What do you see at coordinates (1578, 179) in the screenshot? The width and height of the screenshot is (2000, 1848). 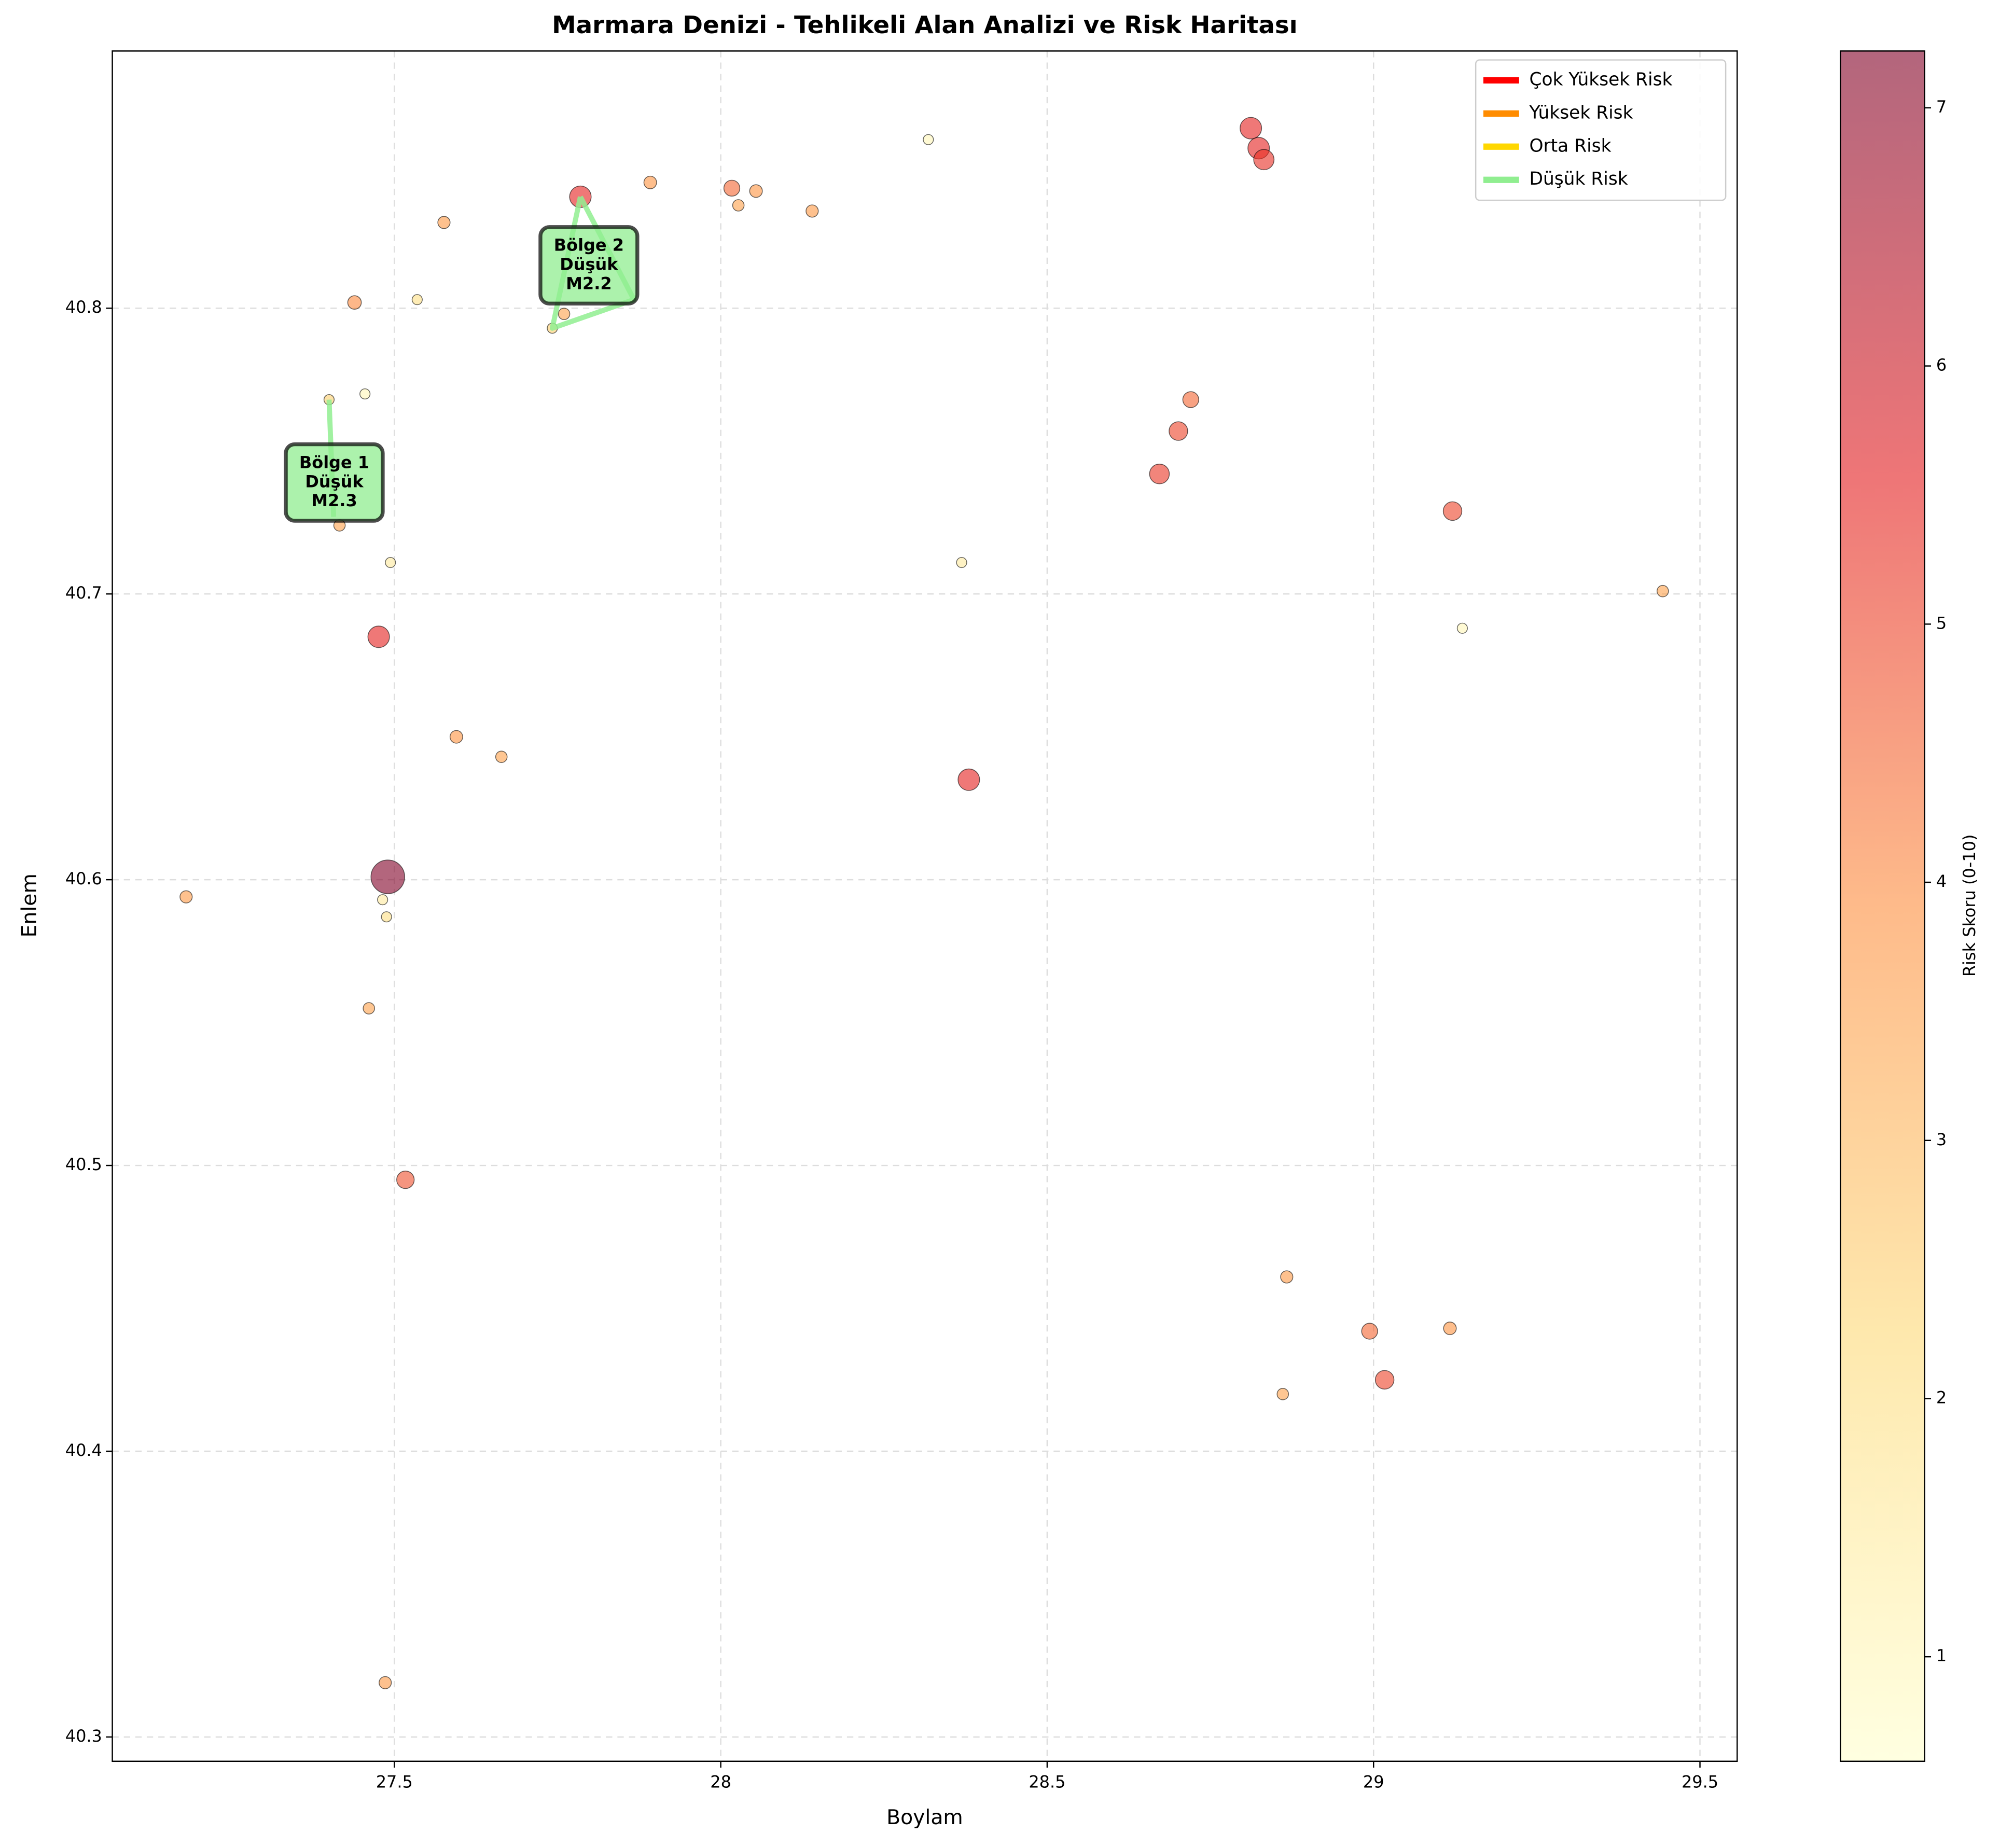 I see `legend-label: Düşük Risk` at bounding box center [1578, 179].